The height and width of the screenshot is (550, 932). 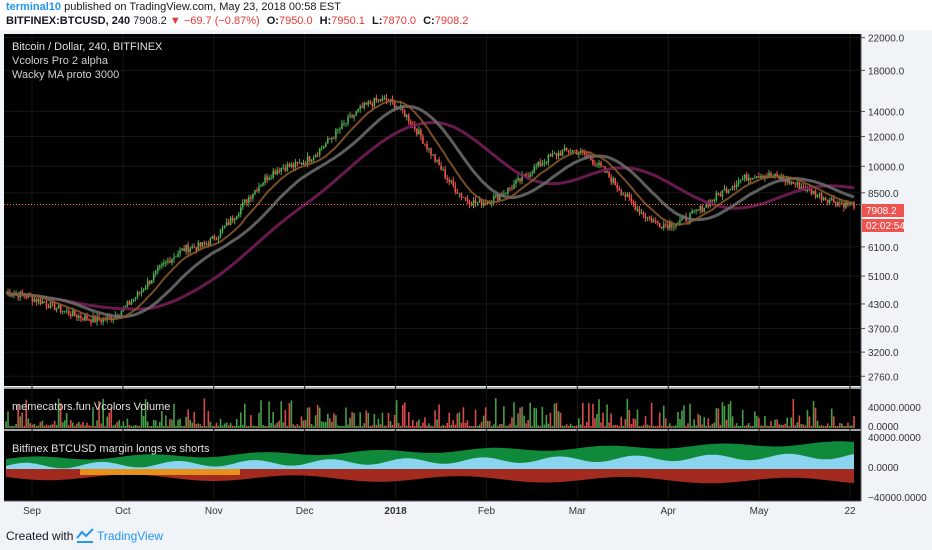 What do you see at coordinates (34, 7) in the screenshot?
I see `author-link: terminal10` at bounding box center [34, 7].